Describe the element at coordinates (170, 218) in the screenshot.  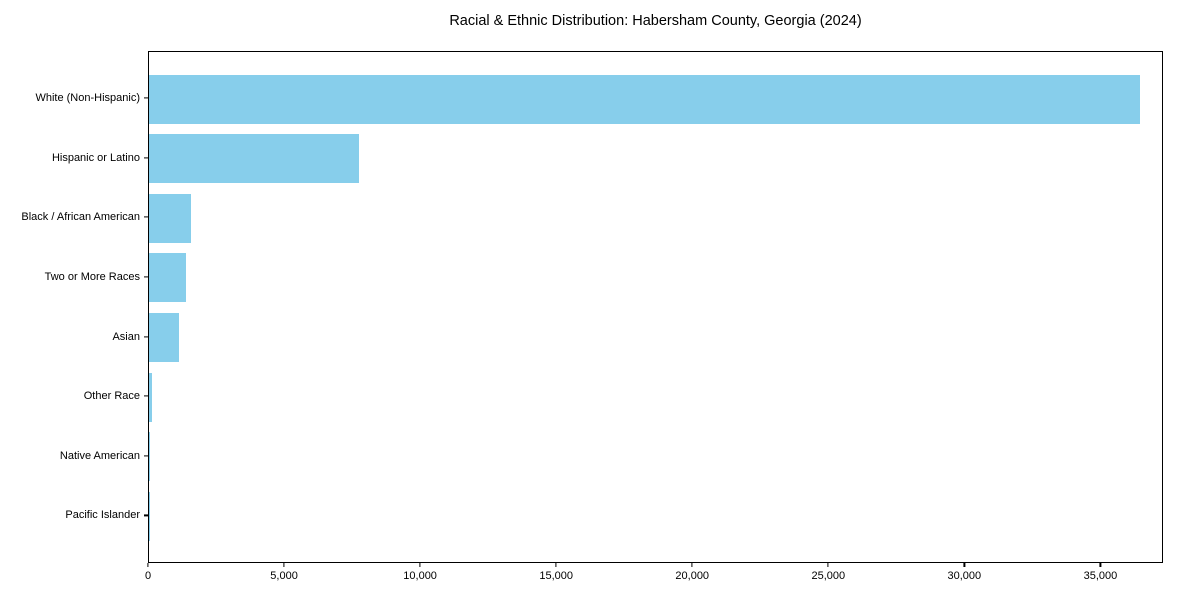
I see `bar-black-african-american` at that location.